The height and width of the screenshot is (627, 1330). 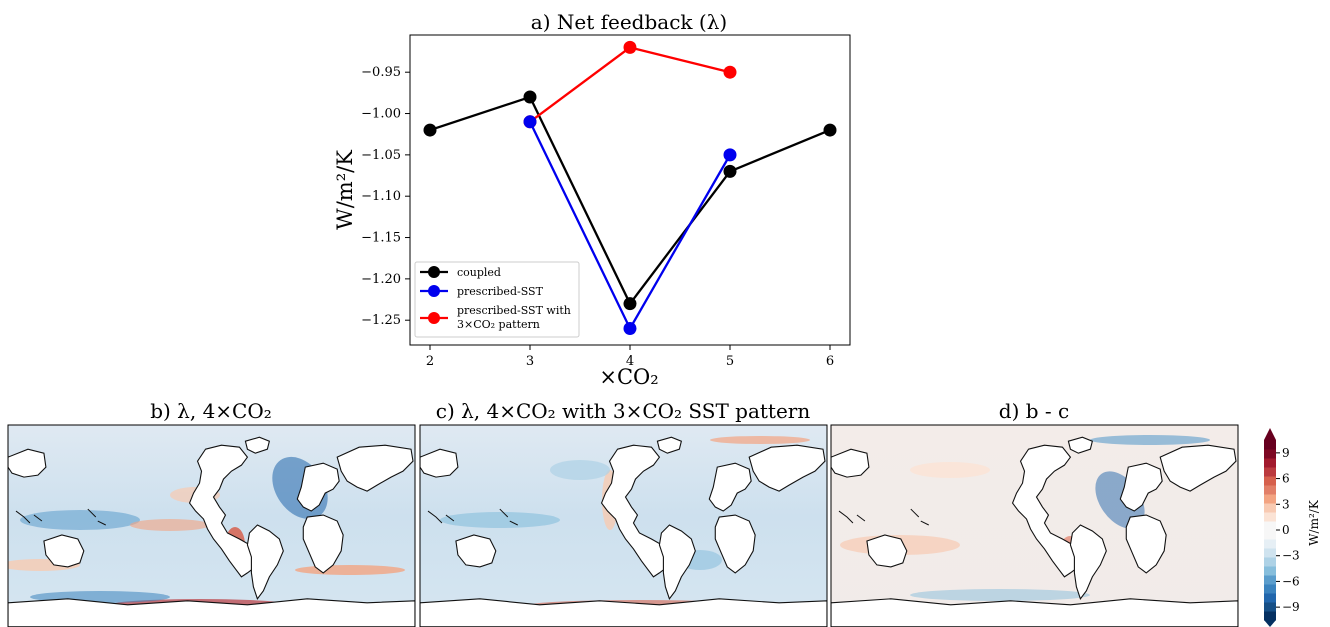 I want to click on panel-d: d) b - c, so click(x=1034, y=513).